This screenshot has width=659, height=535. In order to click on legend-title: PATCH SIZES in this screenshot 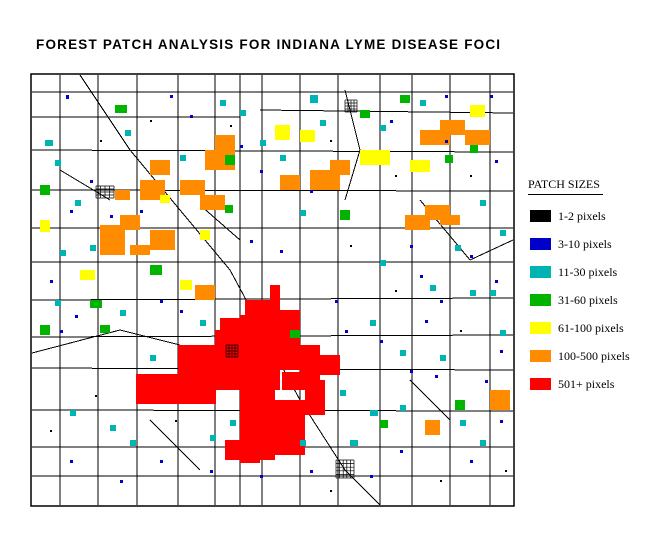, I will do `click(564, 184)`.